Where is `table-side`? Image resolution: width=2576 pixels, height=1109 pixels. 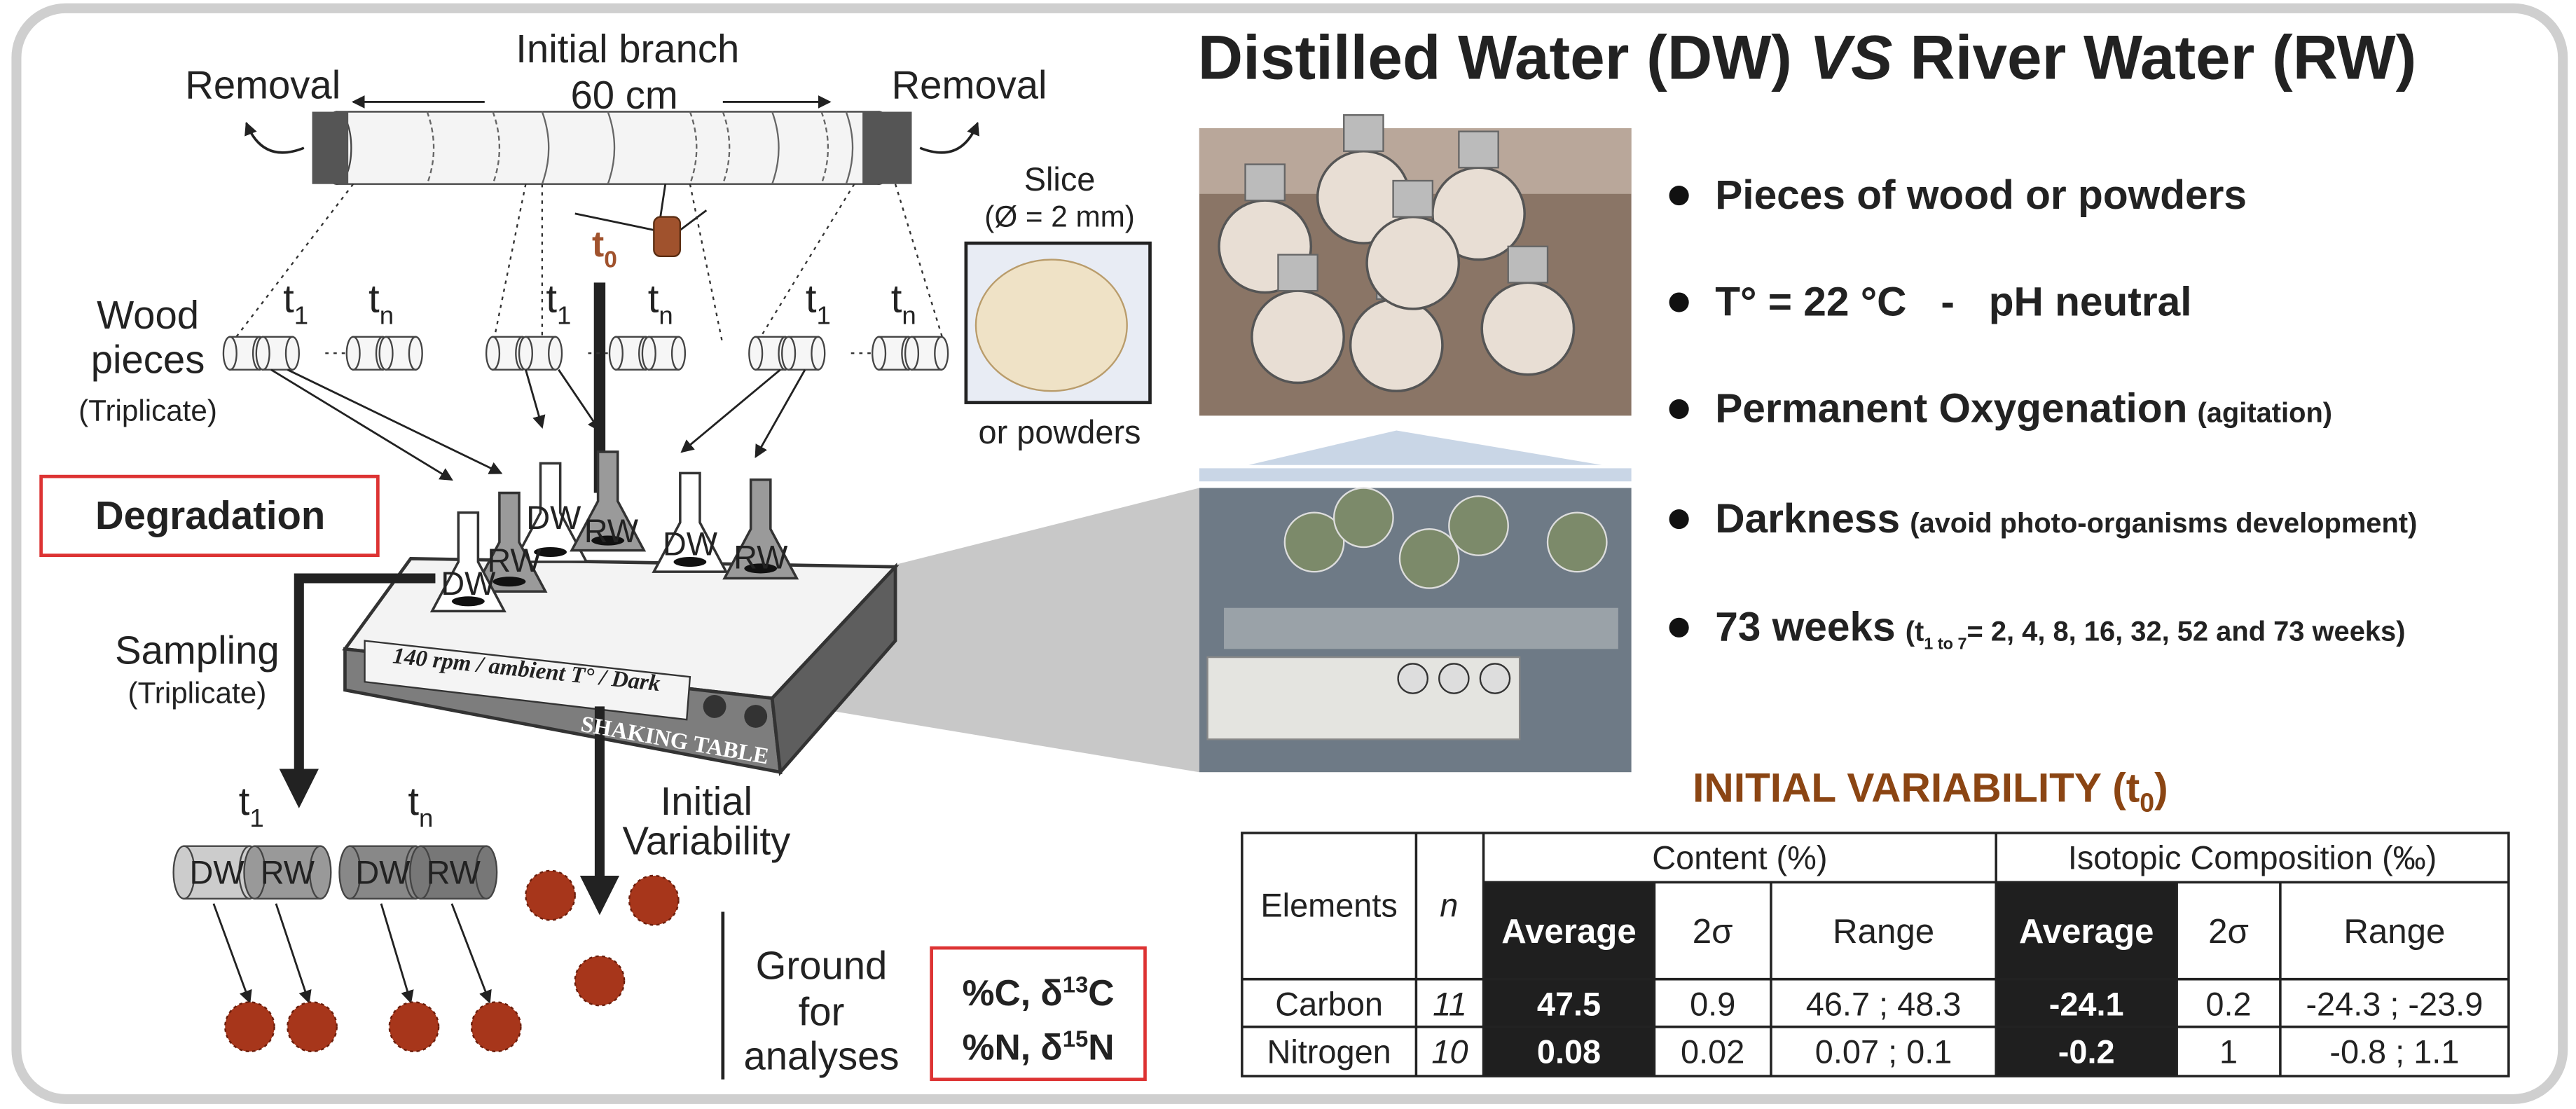
table-side is located at coordinates (833, 669).